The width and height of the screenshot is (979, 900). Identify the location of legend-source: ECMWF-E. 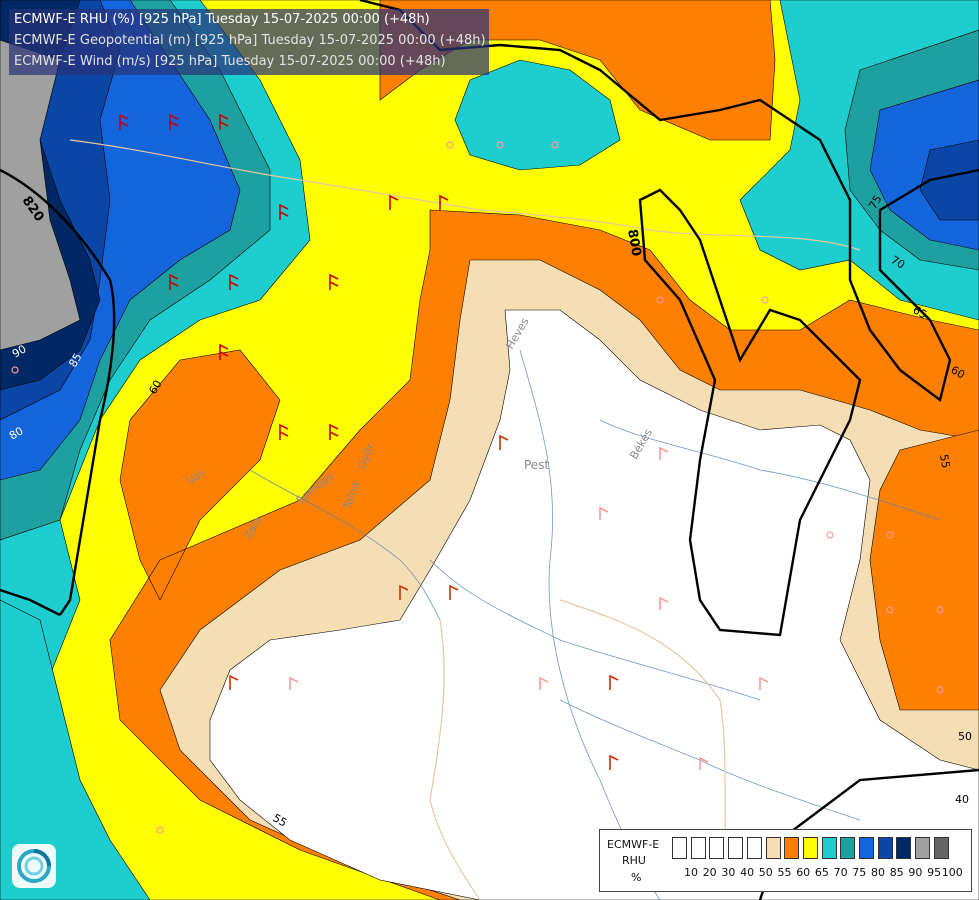
(633, 844).